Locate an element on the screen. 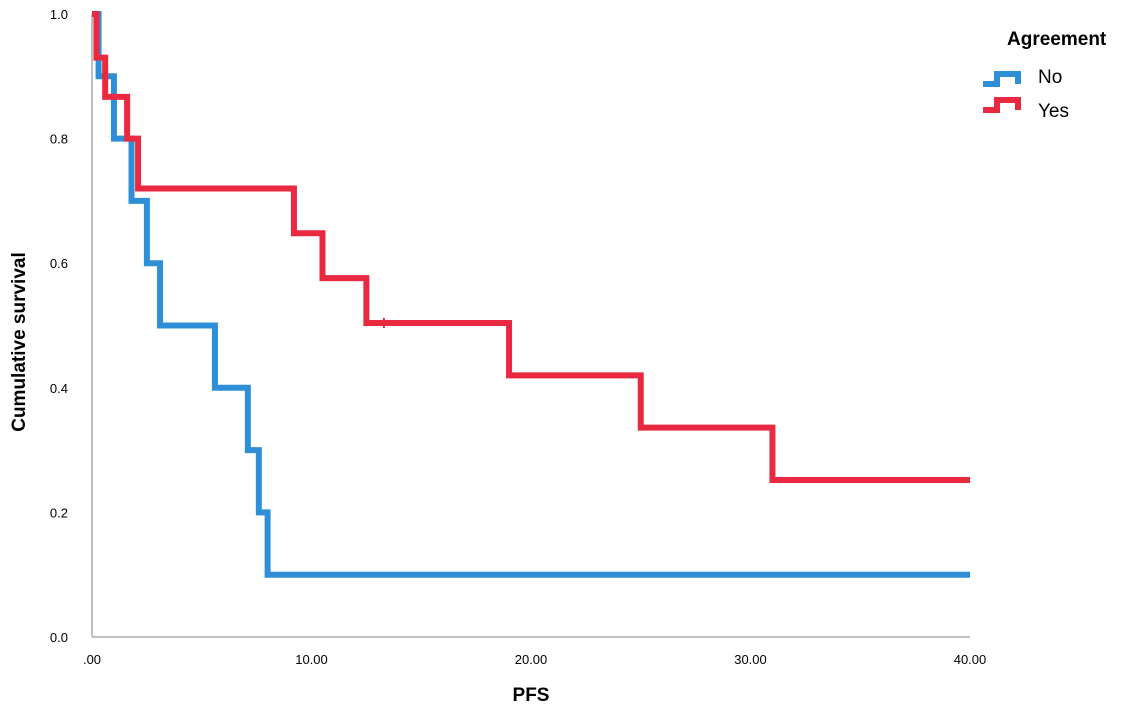  legend-label-yes: Yes is located at coordinates (1053, 111).